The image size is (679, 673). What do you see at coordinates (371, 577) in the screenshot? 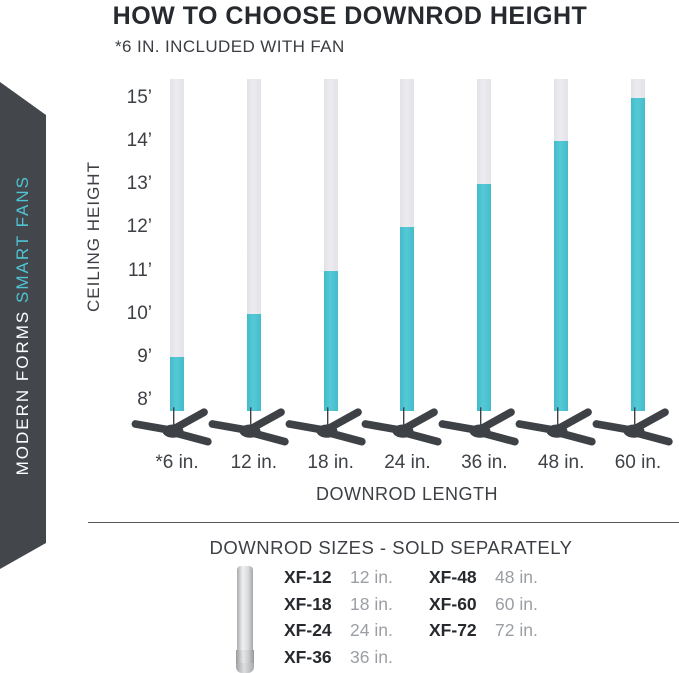
I see `downrod-size: 12 in.` at bounding box center [371, 577].